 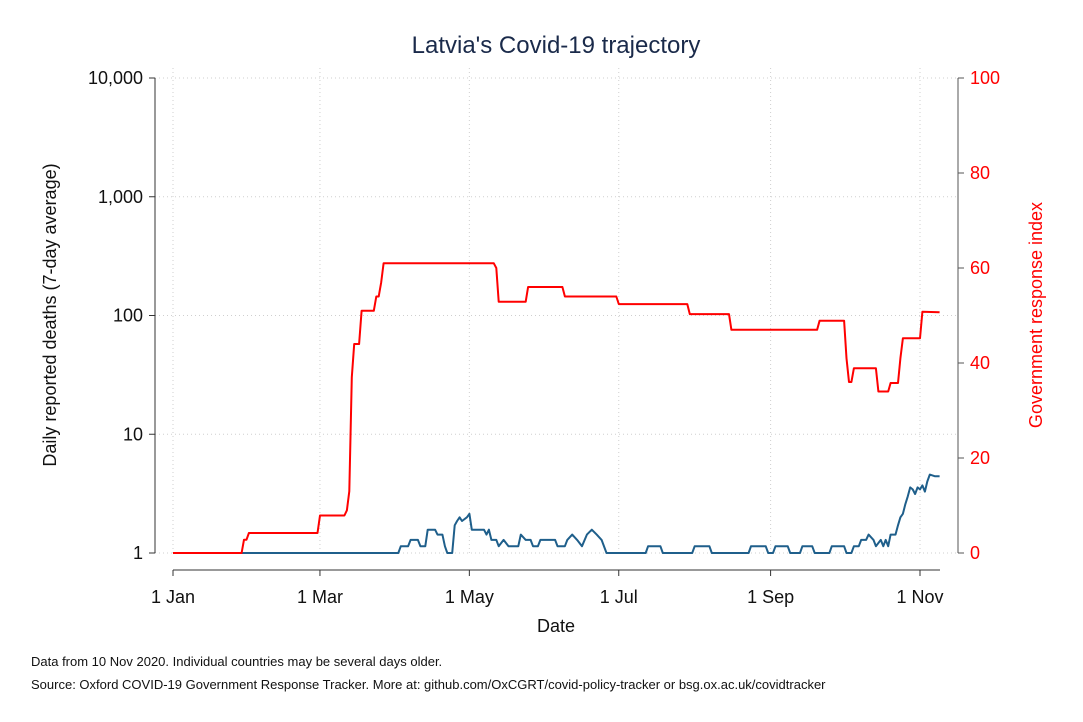 I want to click on x-tick-label-5: 1 Nov, so click(x=919, y=597).